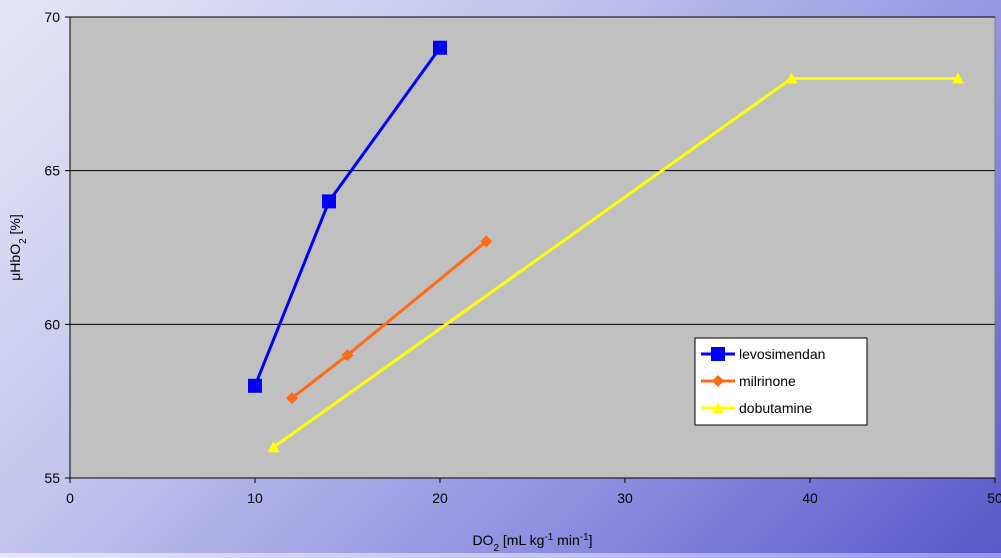 This screenshot has width=1001, height=558. What do you see at coordinates (52, 17) in the screenshot?
I see `y-tick-label-70: 70` at bounding box center [52, 17].